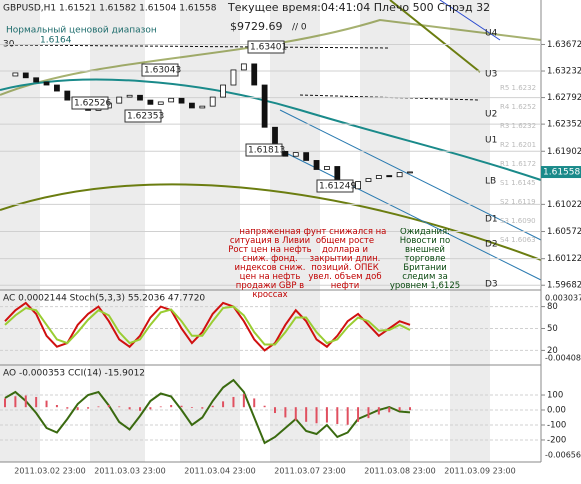 This screenshot has height=484, width=581. I want to click on y-tick-label: 0.00, so click(556, 411).